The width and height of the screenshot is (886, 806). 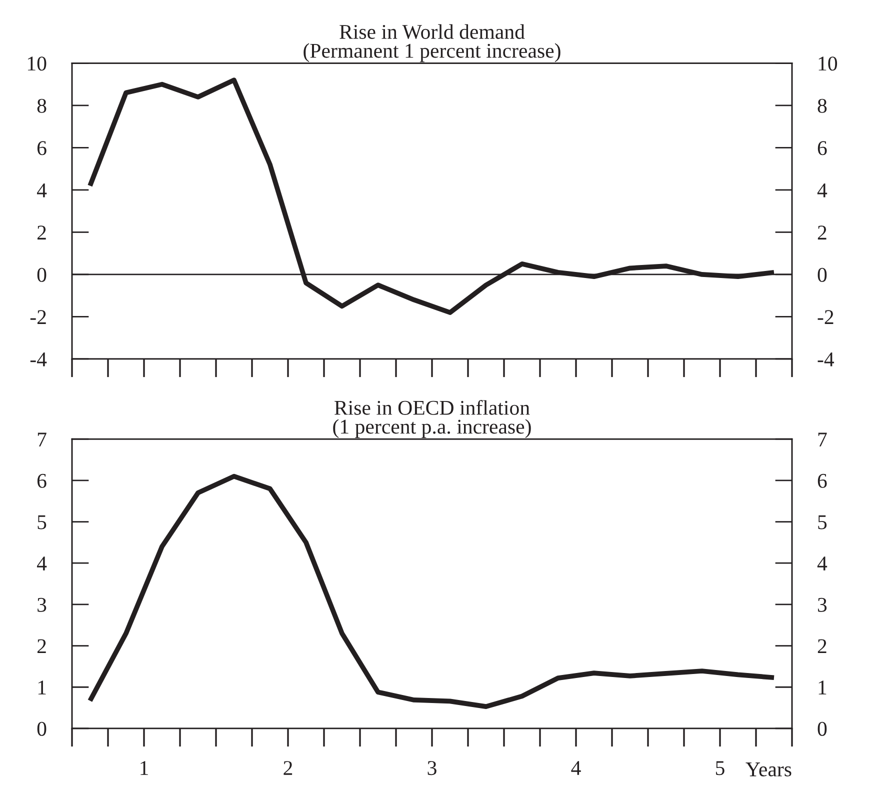 What do you see at coordinates (822, 687) in the screenshot?
I see `y2-tick-label: 1` at bounding box center [822, 687].